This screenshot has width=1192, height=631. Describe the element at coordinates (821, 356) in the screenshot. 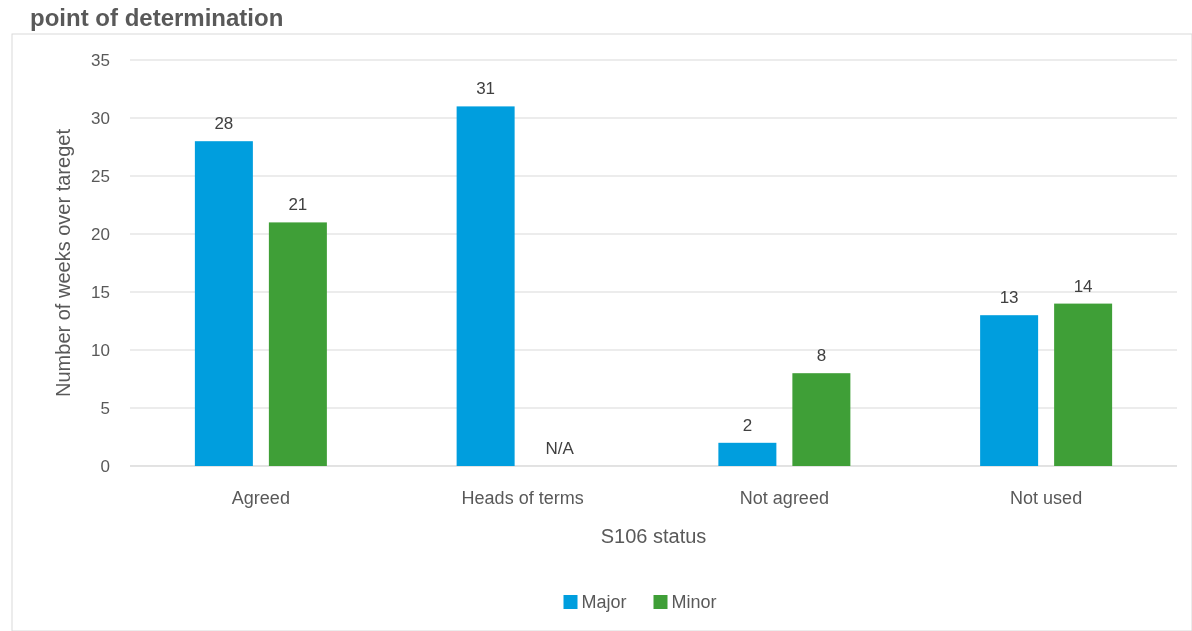

I see `data-label: 8` at that location.